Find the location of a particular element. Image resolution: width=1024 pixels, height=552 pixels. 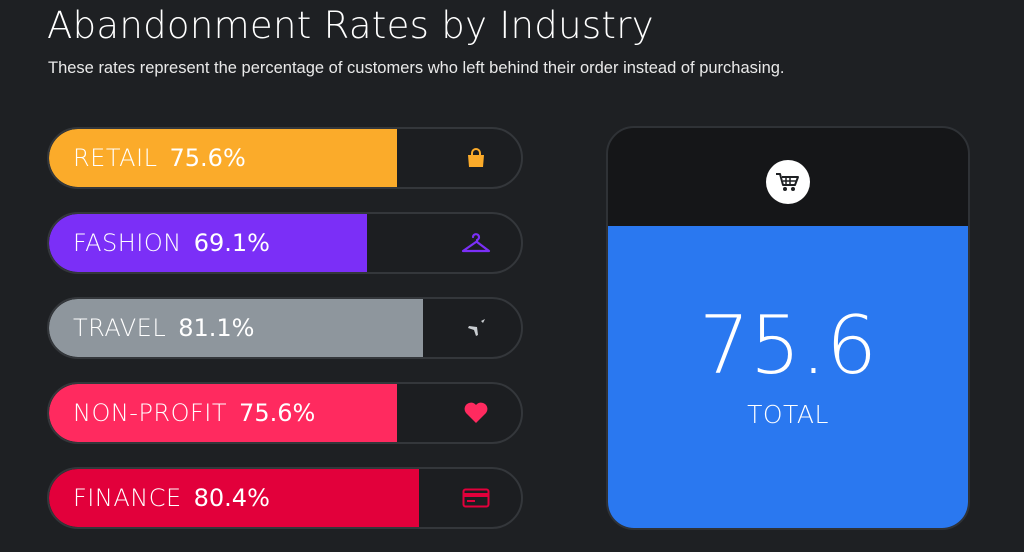

bar-fashion is located at coordinates (208, 243).